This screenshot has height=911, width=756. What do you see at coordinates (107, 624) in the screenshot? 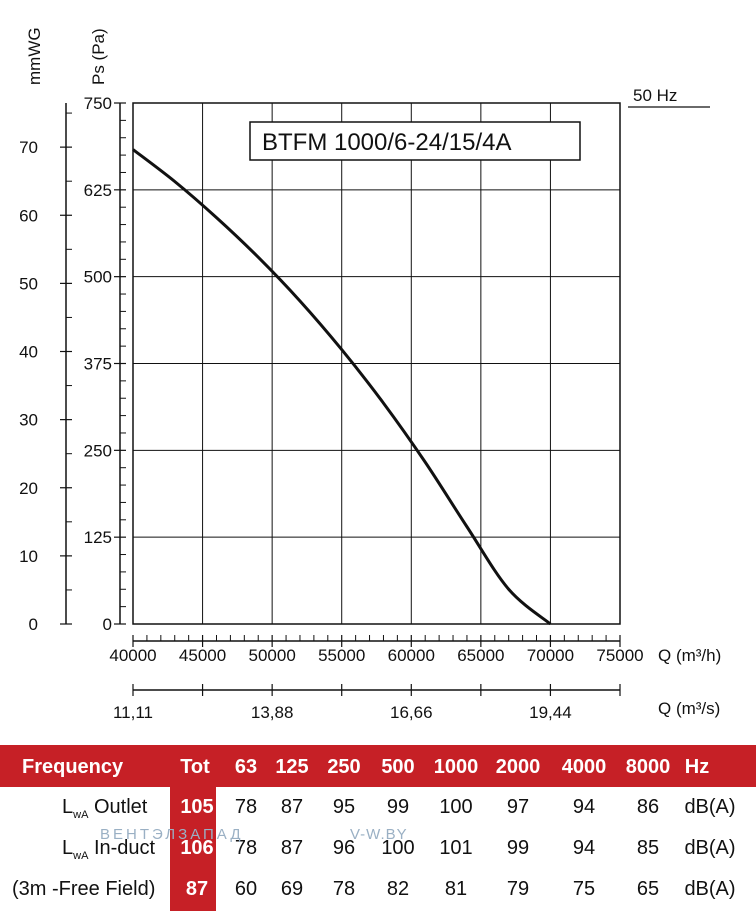
I see `y-tick-label: 0` at bounding box center [107, 624].